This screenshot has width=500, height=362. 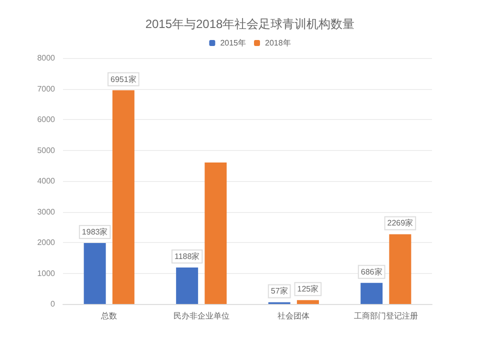 I want to click on x-tick-label: 总数, so click(x=109, y=316).